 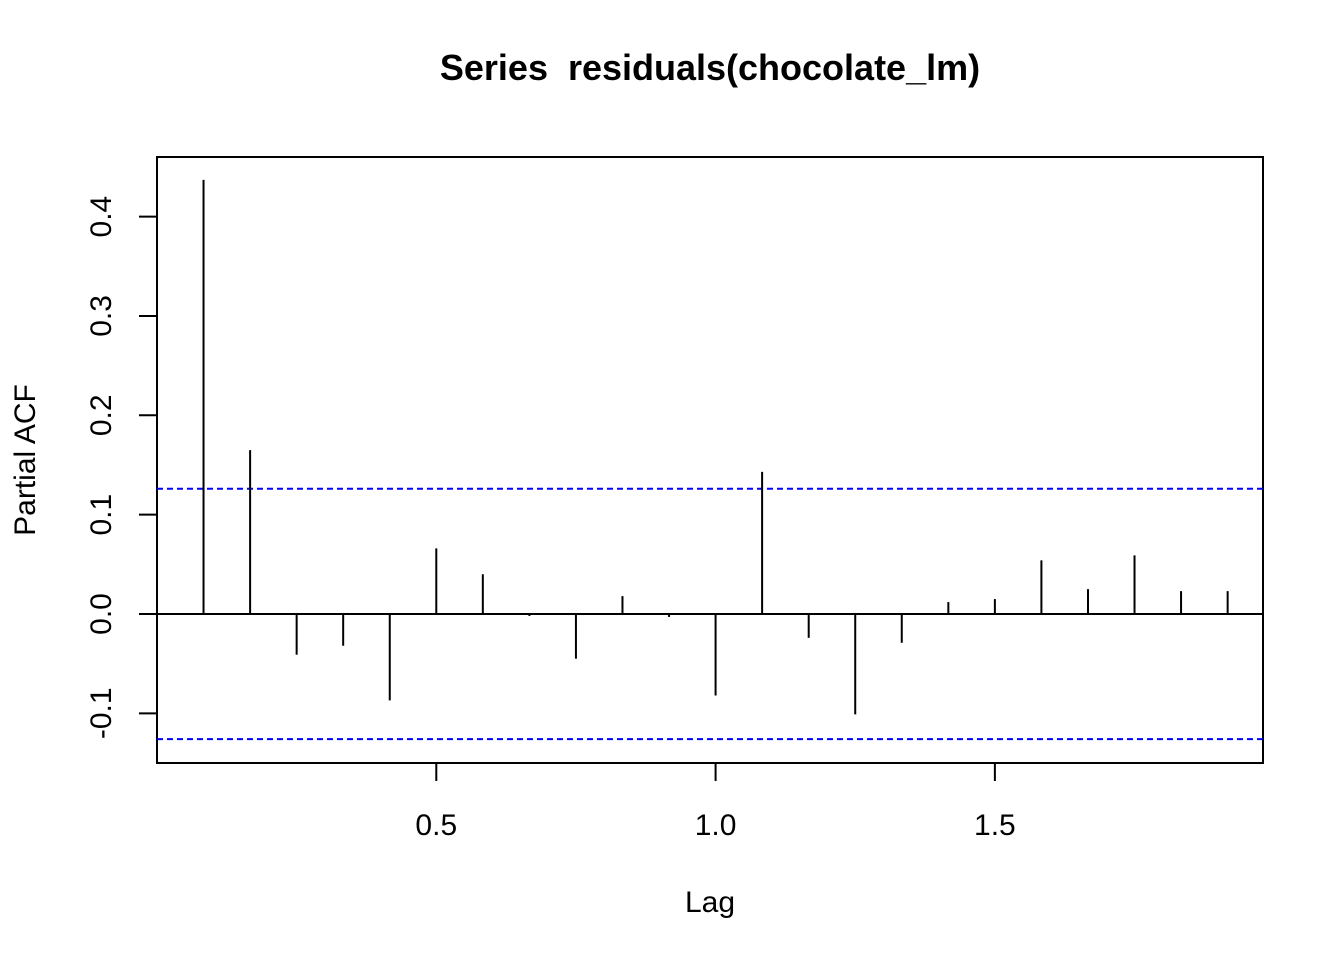 What do you see at coordinates (121, 467) in the screenshot?
I see `y-axis: -0.1 0.0 0.1 0.2 0.3 0.4` at bounding box center [121, 467].